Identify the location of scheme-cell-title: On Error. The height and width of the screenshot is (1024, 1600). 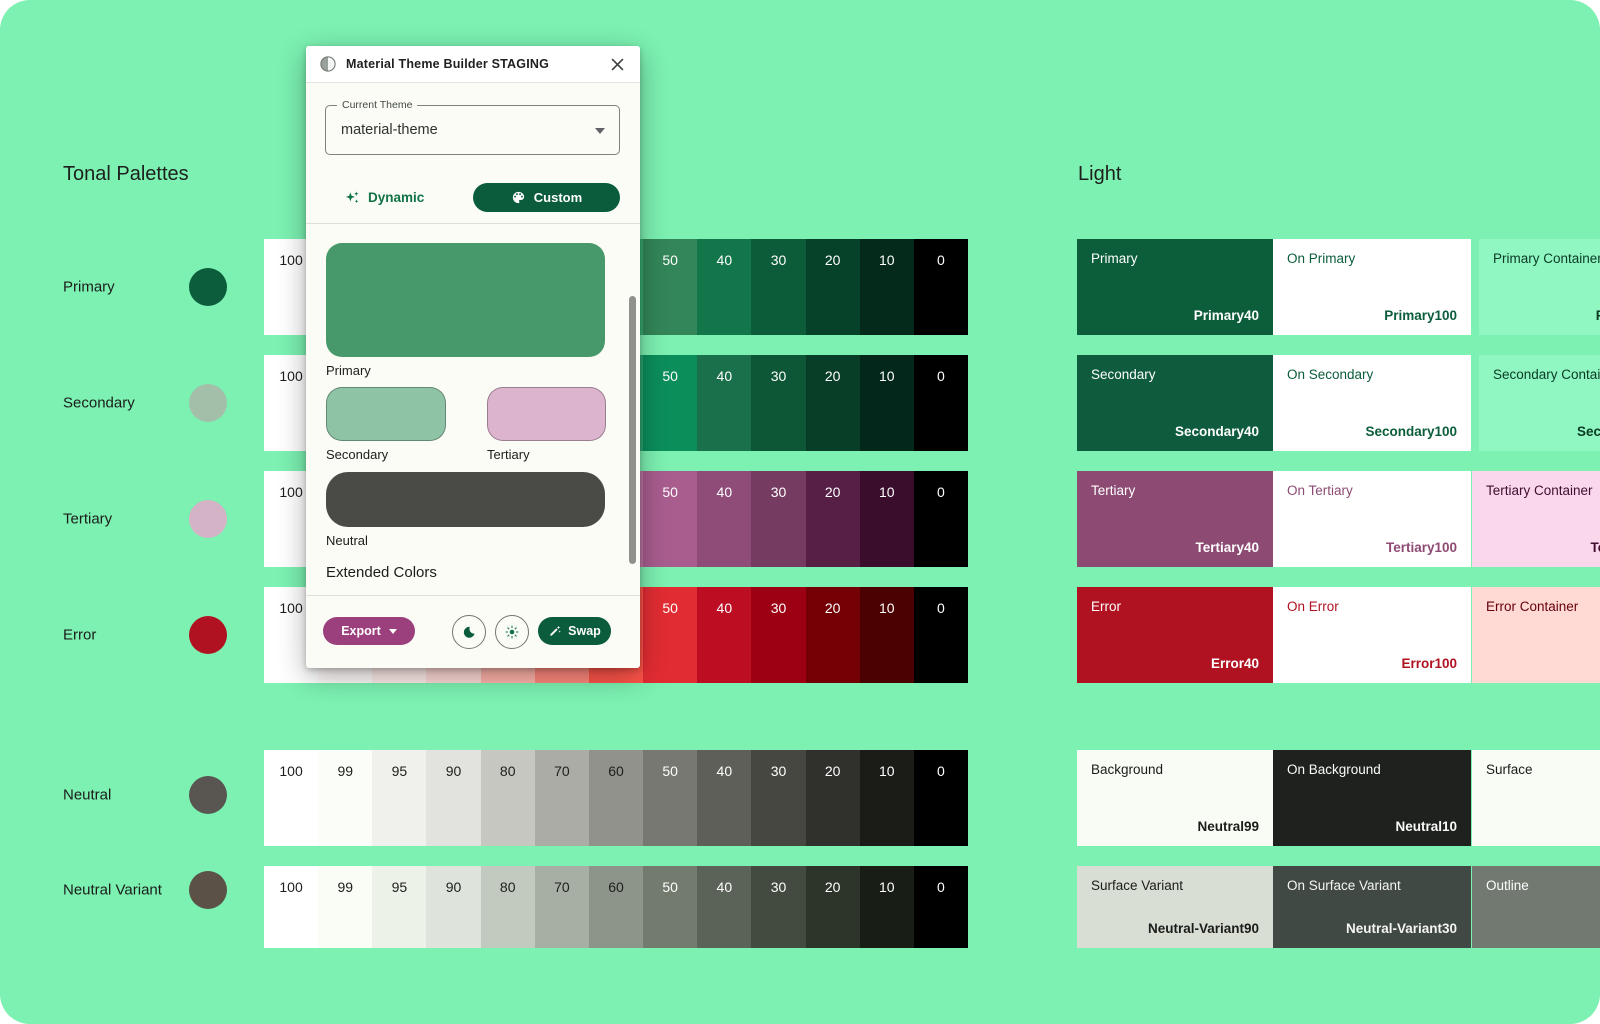
(1313, 606).